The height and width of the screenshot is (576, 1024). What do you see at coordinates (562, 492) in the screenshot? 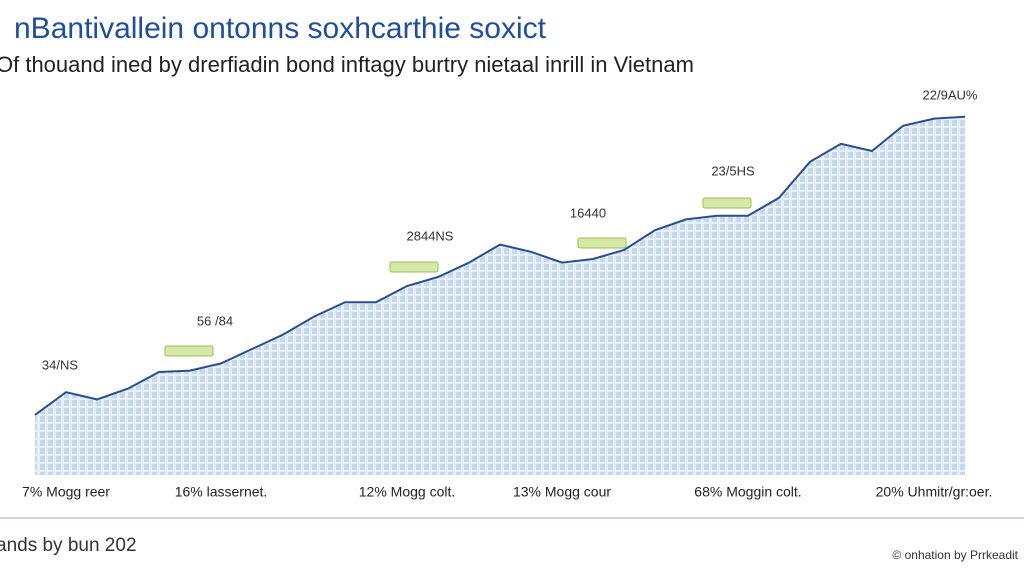
I see `x-tick-label: 13% Mogg cour` at bounding box center [562, 492].